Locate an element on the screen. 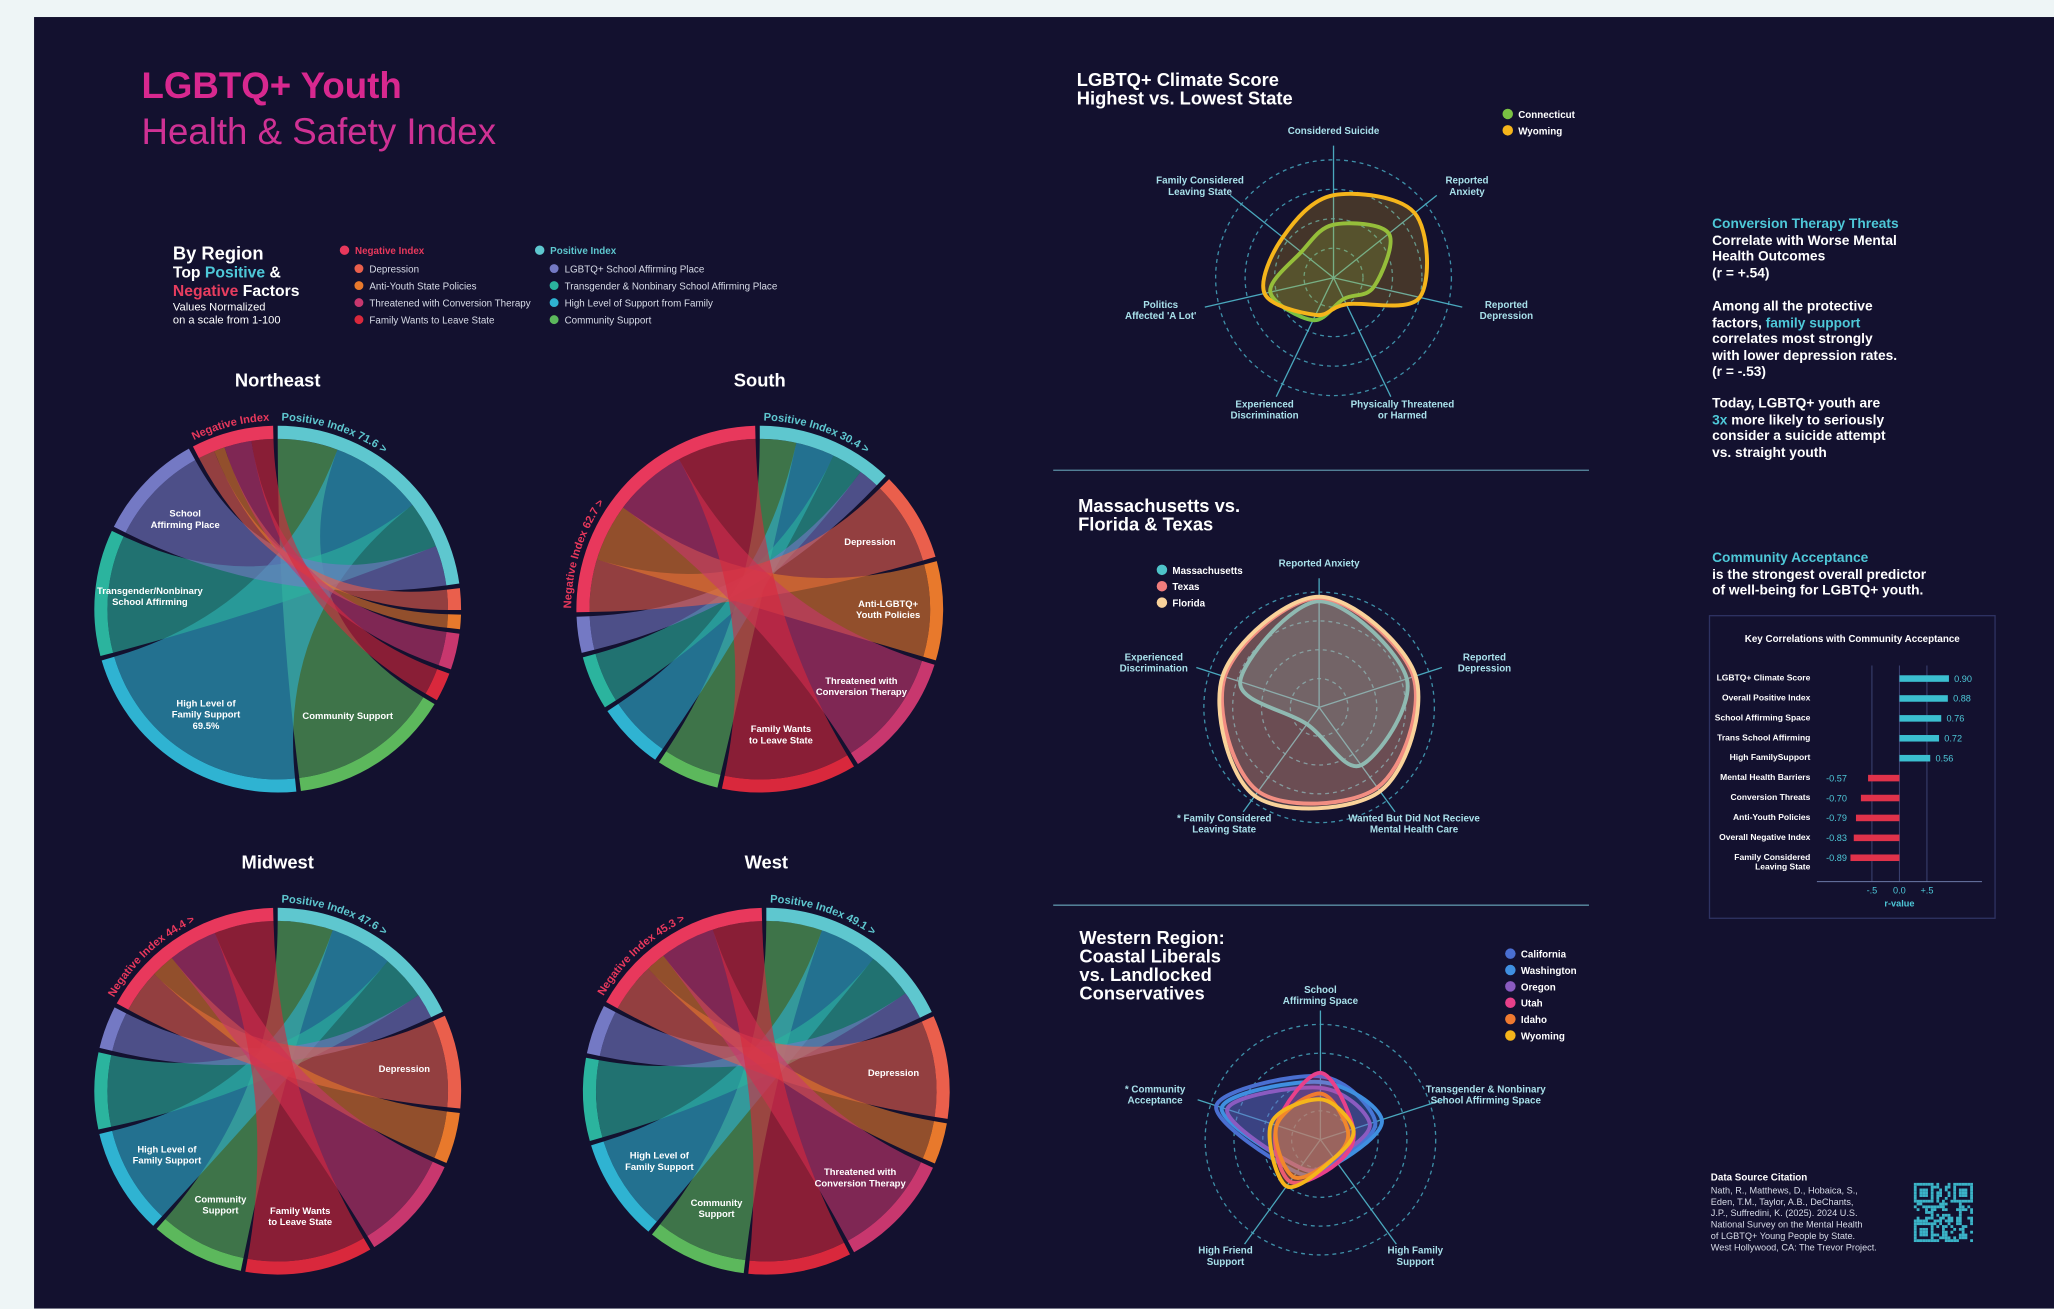  axis-label-line: Reported is located at coordinates (1484, 657).